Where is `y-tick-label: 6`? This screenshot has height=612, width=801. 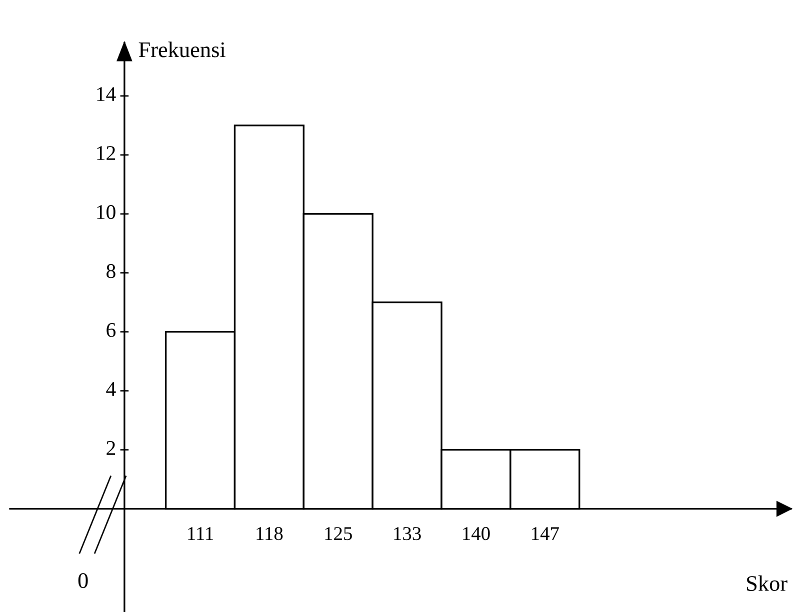
y-tick-label: 6 is located at coordinates (111, 330).